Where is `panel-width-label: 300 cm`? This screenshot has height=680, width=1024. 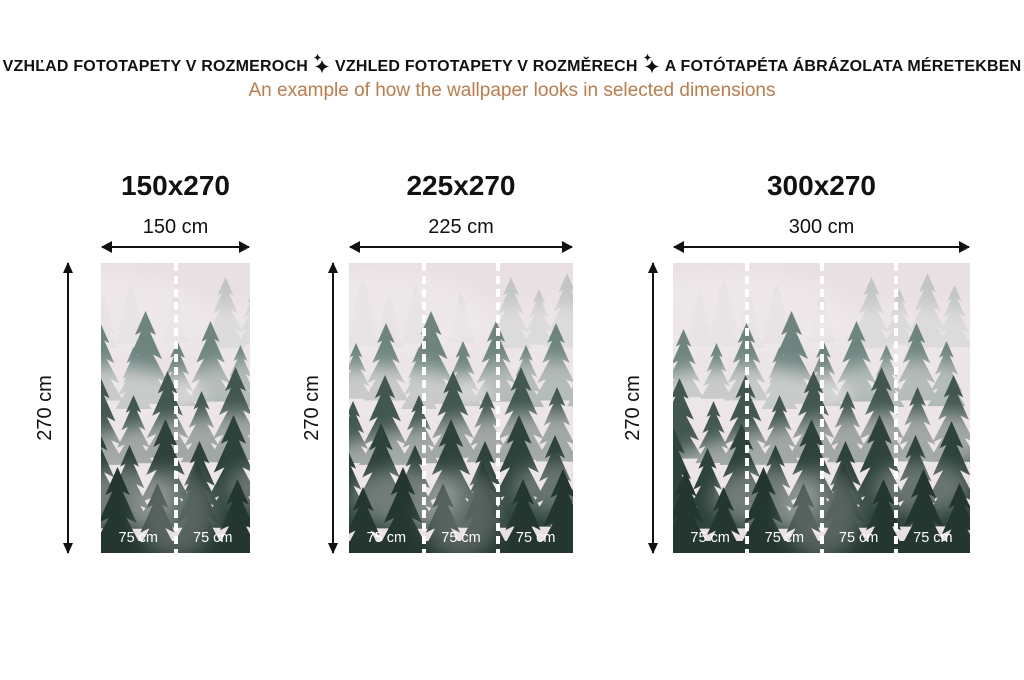
panel-width-label: 300 cm is located at coordinates (821, 227).